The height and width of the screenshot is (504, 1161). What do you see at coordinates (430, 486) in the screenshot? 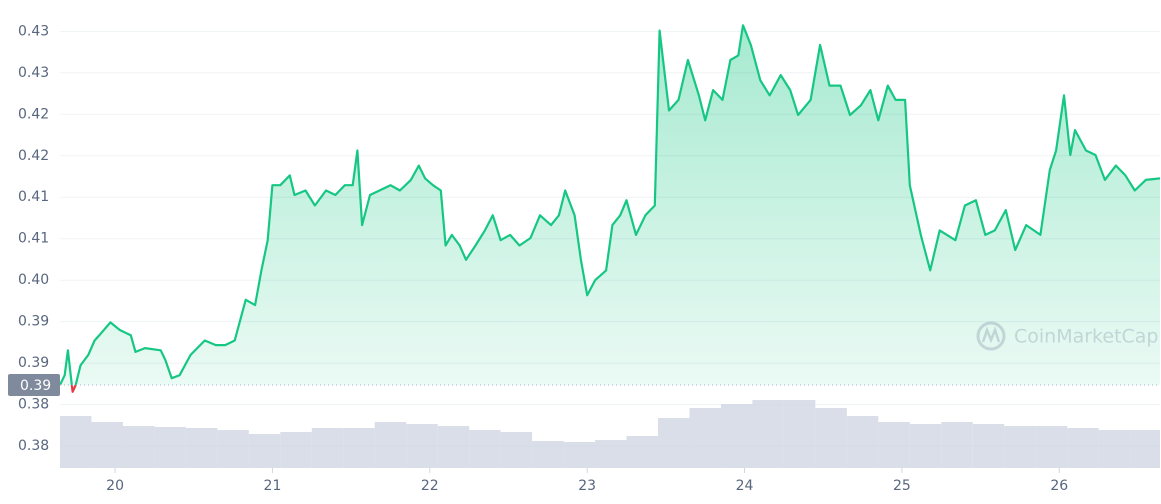
I see `x-tick-label: 22` at bounding box center [430, 486].